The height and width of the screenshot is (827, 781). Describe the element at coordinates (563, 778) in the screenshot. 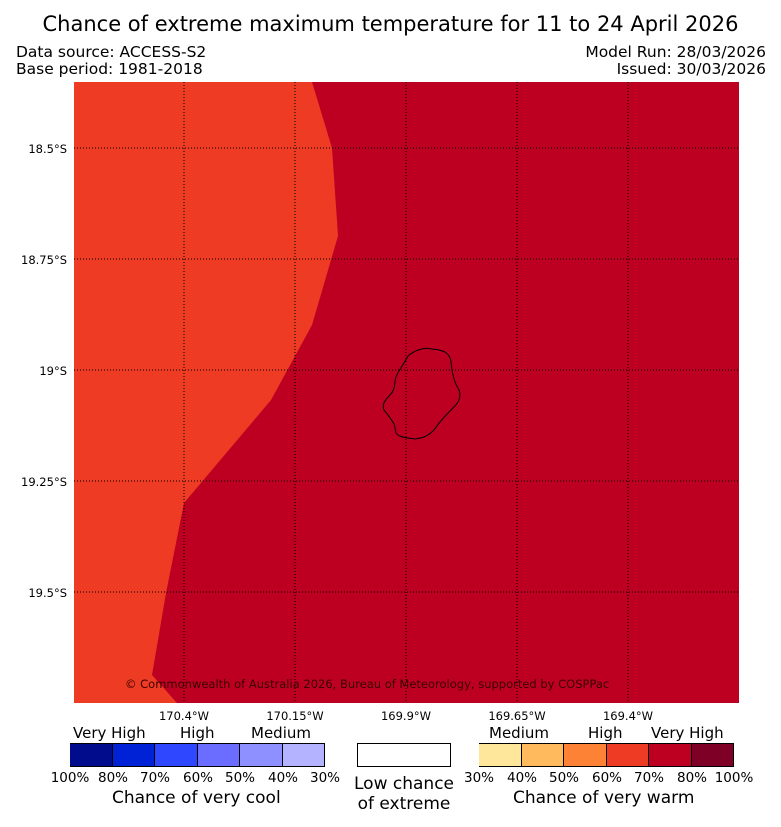

I see `warm-tick-50: 50%` at that location.